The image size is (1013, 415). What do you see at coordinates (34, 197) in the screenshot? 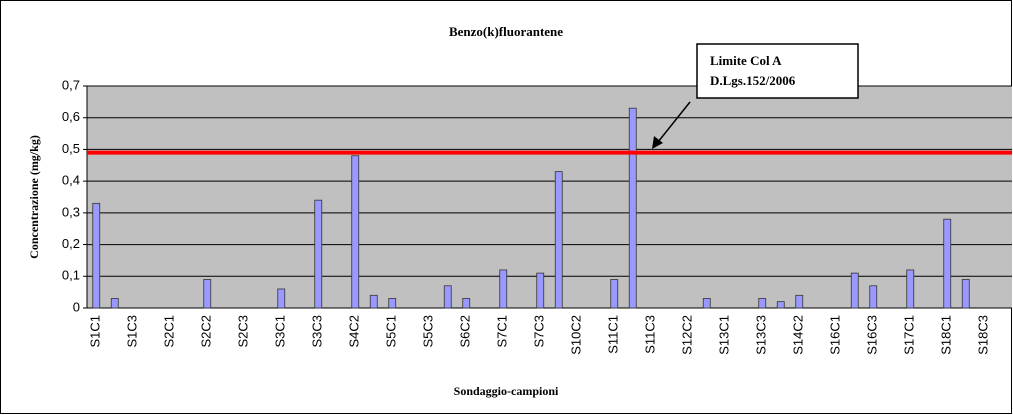
I see `y-axis-label: Concentrazione (mg/kg)` at bounding box center [34, 197].